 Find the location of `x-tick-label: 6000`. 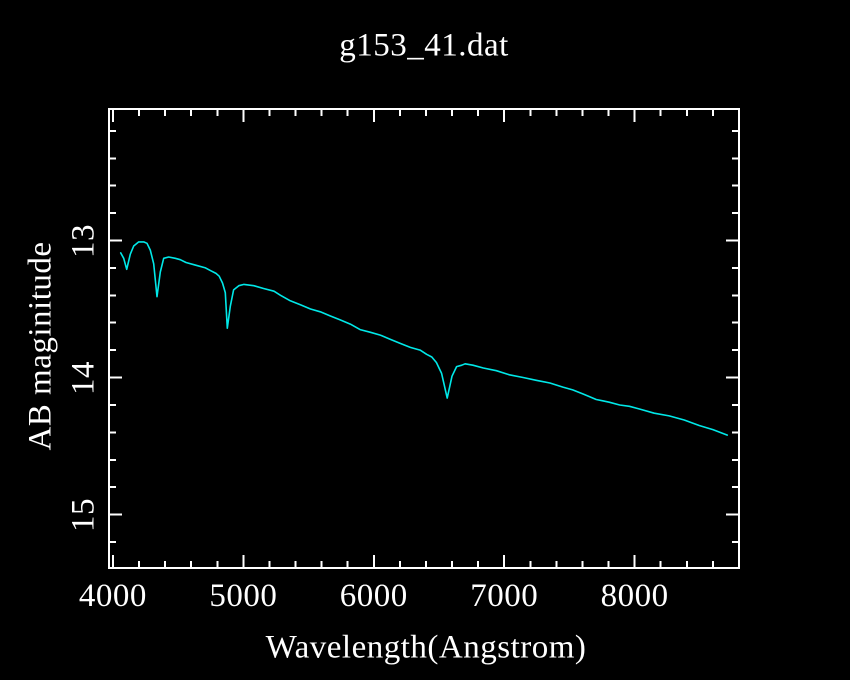

x-tick-label: 6000 is located at coordinates (373, 596).